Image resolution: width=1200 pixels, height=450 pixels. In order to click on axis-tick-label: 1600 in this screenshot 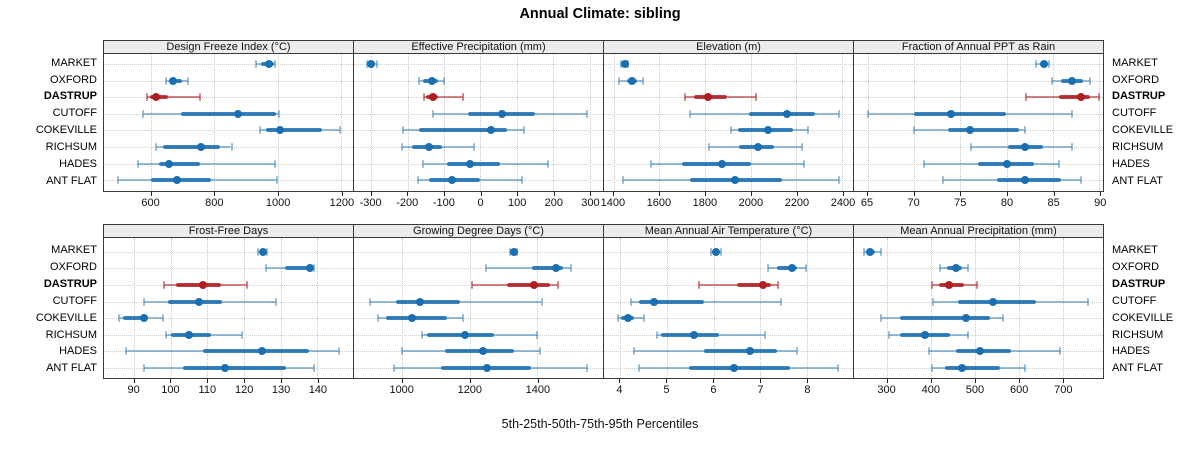, I will do `click(659, 203)`.